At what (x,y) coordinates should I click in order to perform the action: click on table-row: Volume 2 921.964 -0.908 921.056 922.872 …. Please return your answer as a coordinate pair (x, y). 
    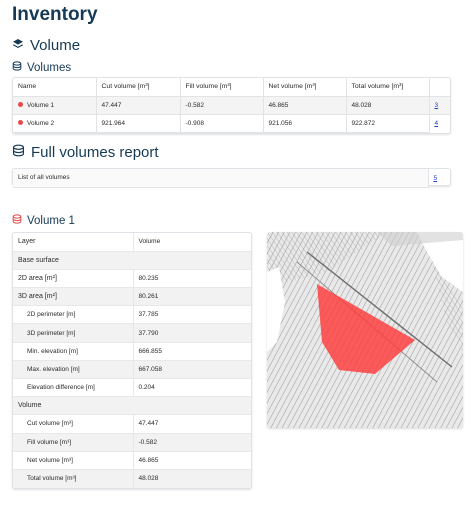
    Looking at the image, I should click on (231, 123).